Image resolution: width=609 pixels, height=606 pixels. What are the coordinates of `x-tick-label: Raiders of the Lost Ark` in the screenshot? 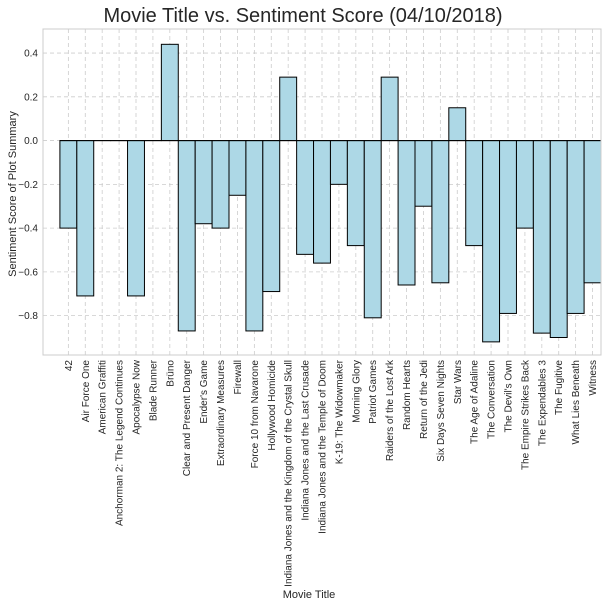 It's located at (390, 410).